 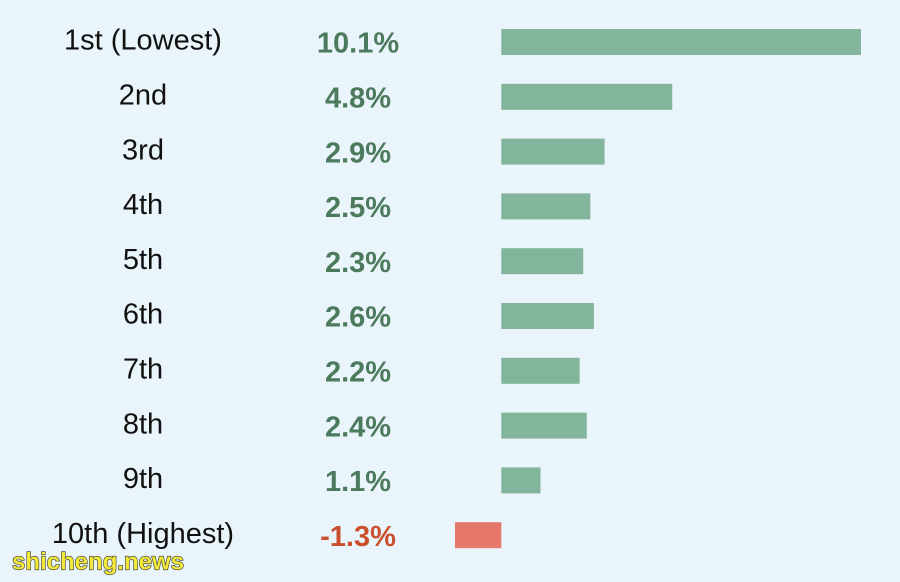 I want to click on value-label: 2.2%, so click(x=358, y=372).